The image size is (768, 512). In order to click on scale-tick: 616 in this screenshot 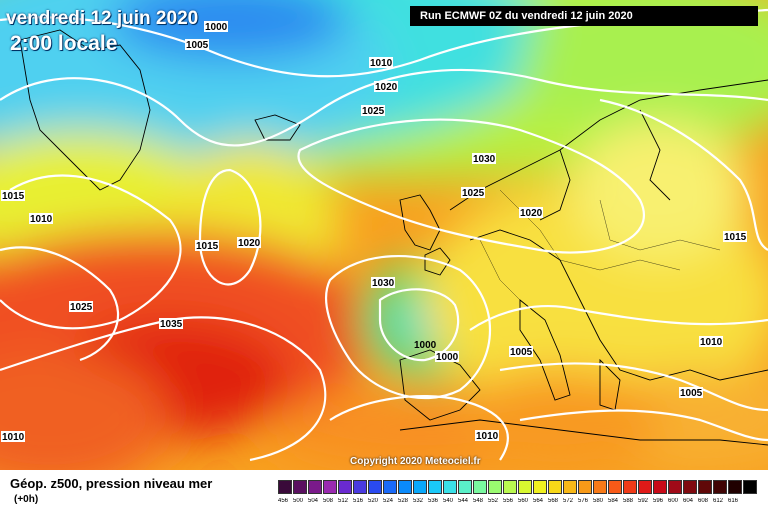, I will do `click(733, 501)`.